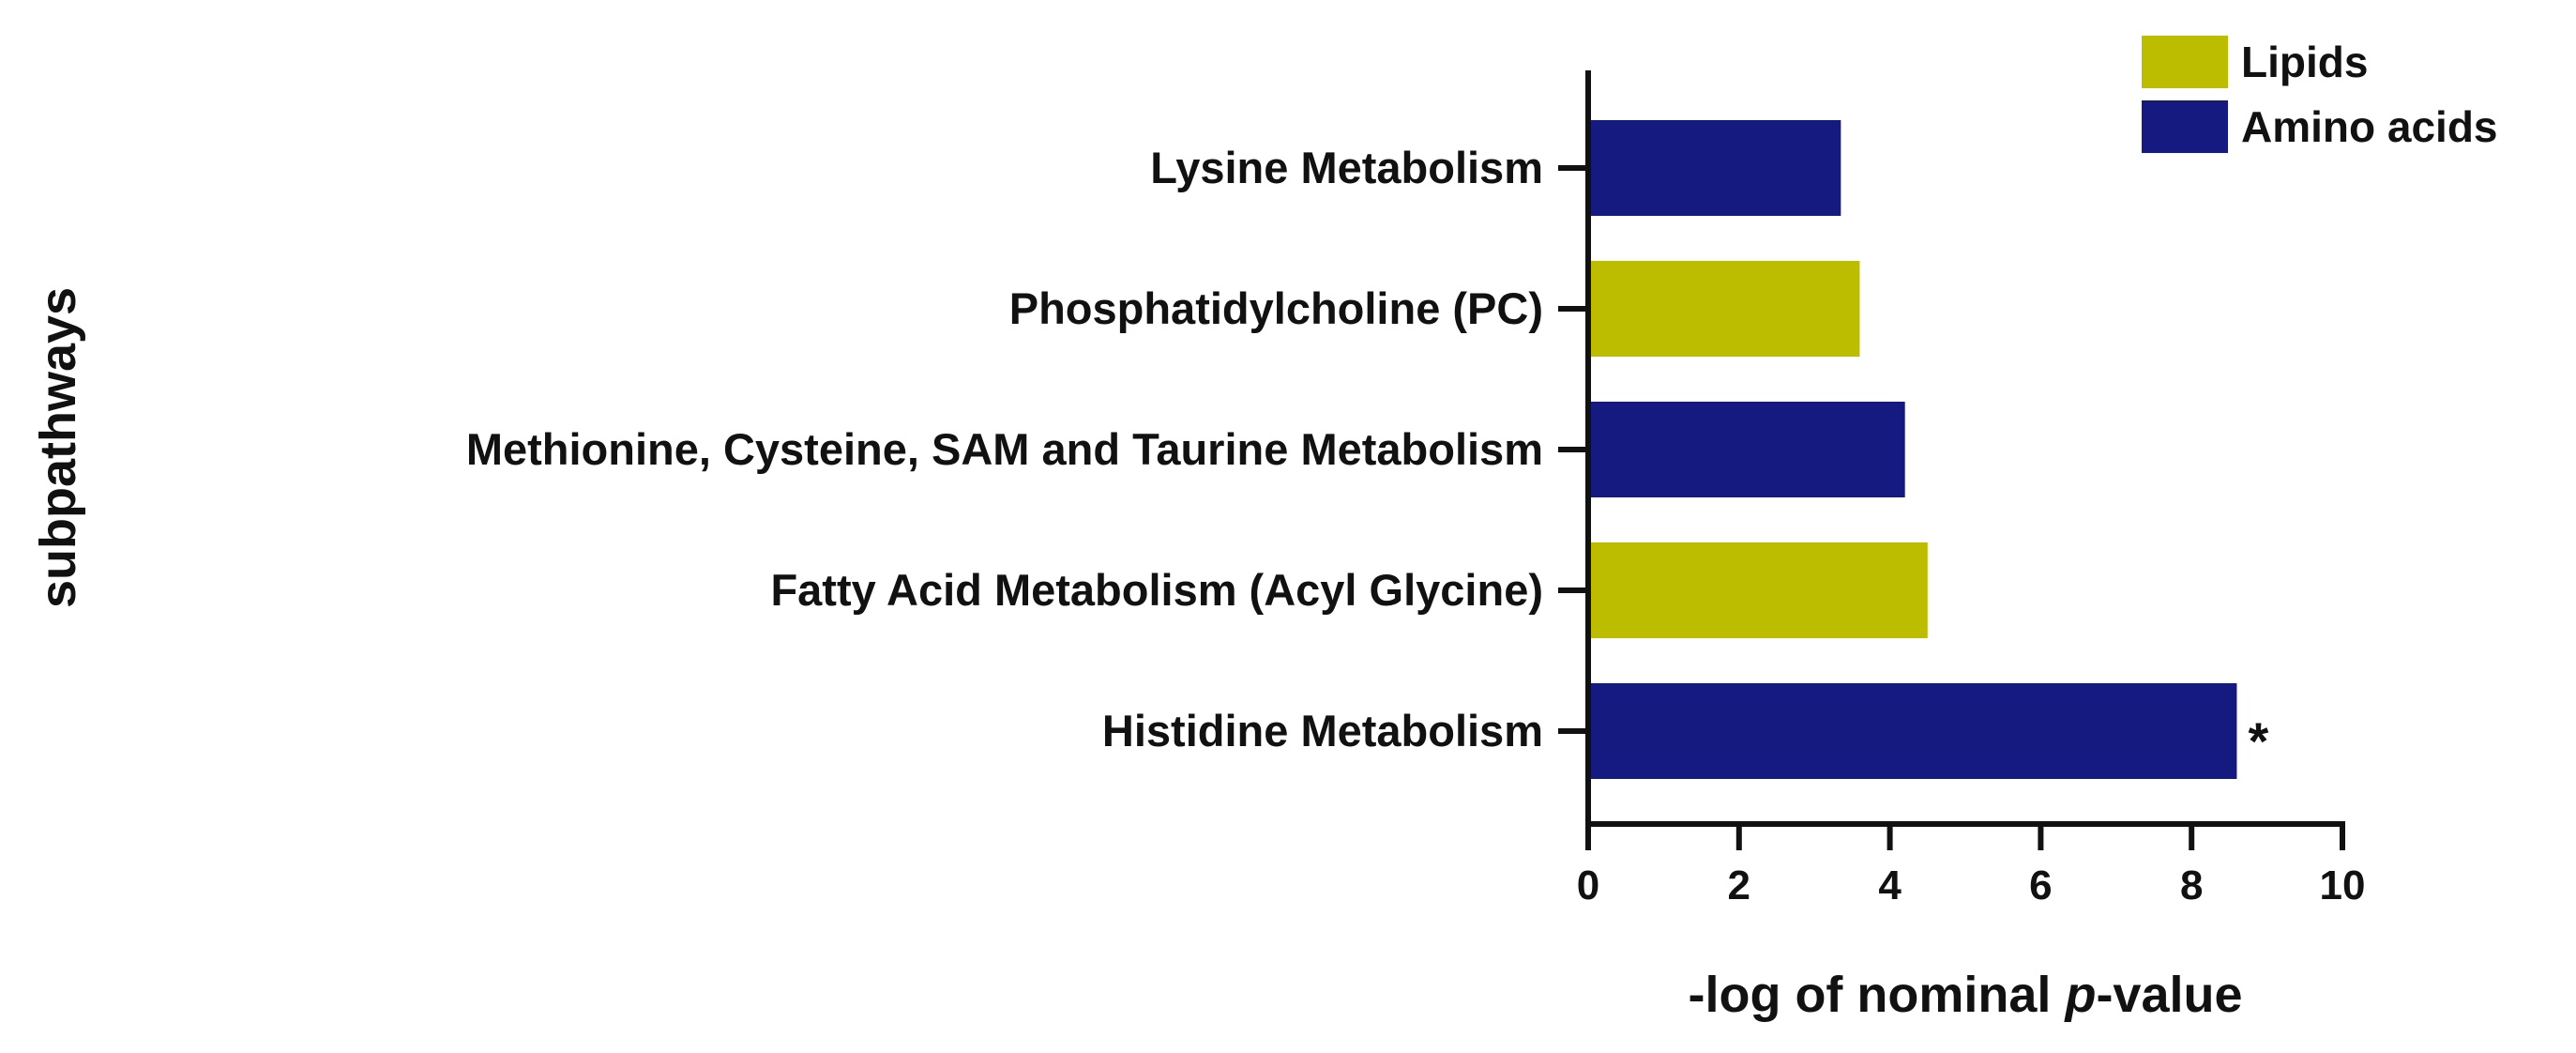  Describe the element at coordinates (1714, 168) in the screenshot. I see `bar-lysine-metabolism` at that location.